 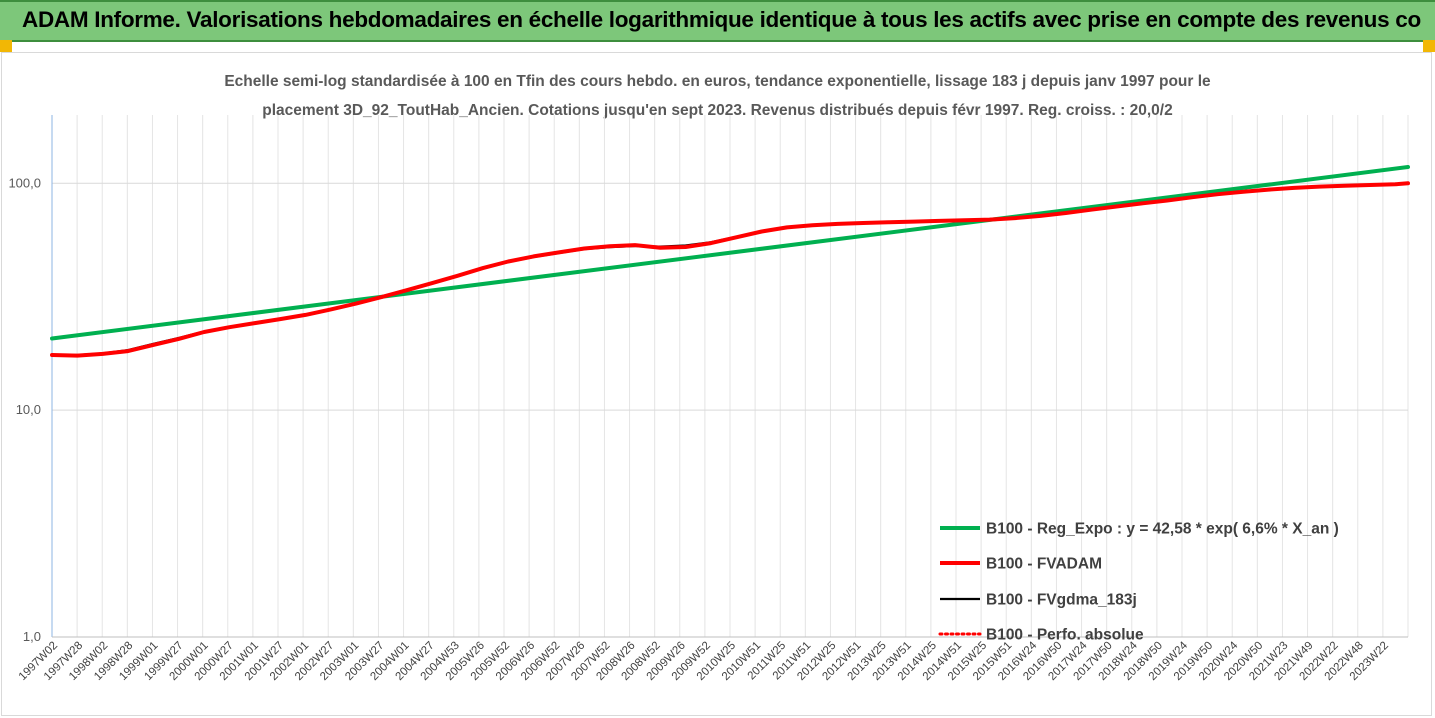 I want to click on legend-label-2: B100 - FVgdma_183j, so click(x=1061, y=600).